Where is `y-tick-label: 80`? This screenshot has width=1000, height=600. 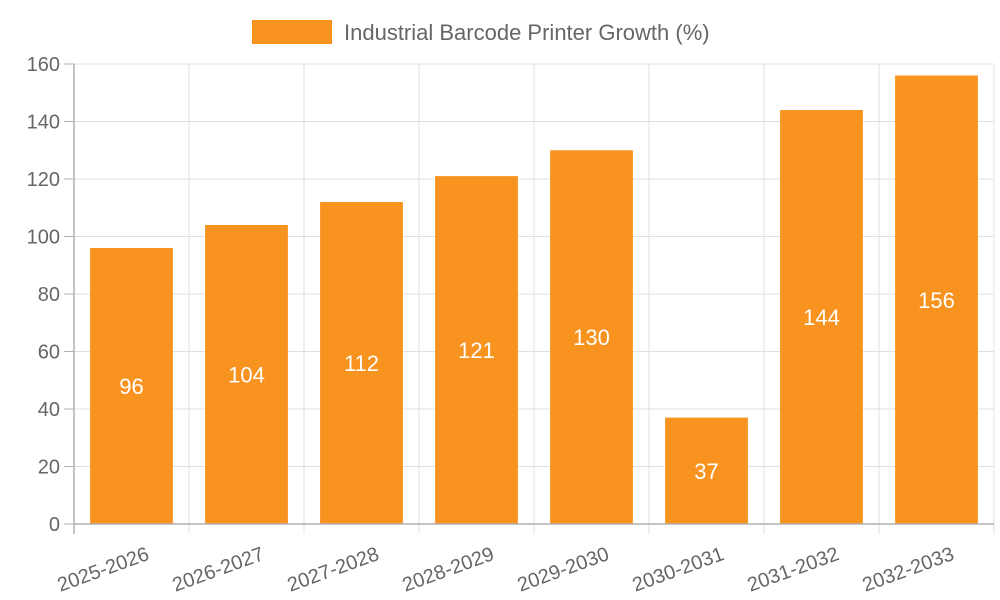 y-tick-label: 80 is located at coordinates (49, 295).